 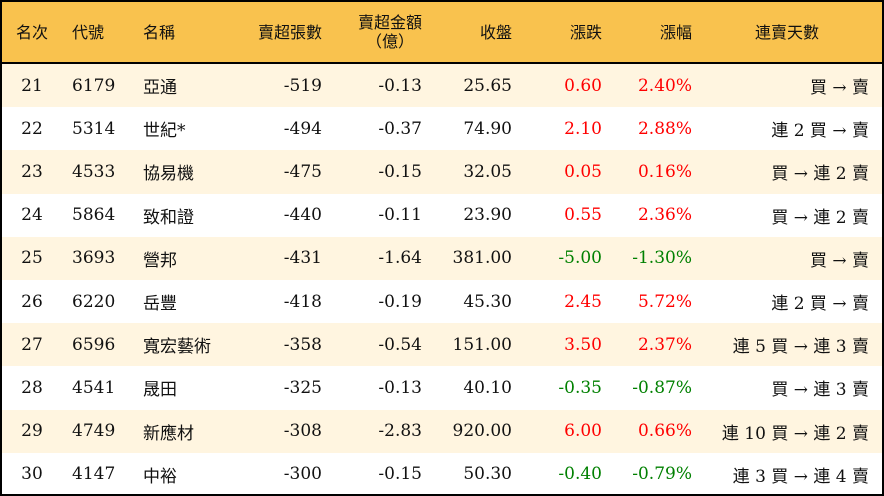 I want to click on cell-shares: -308, so click(x=302, y=431).